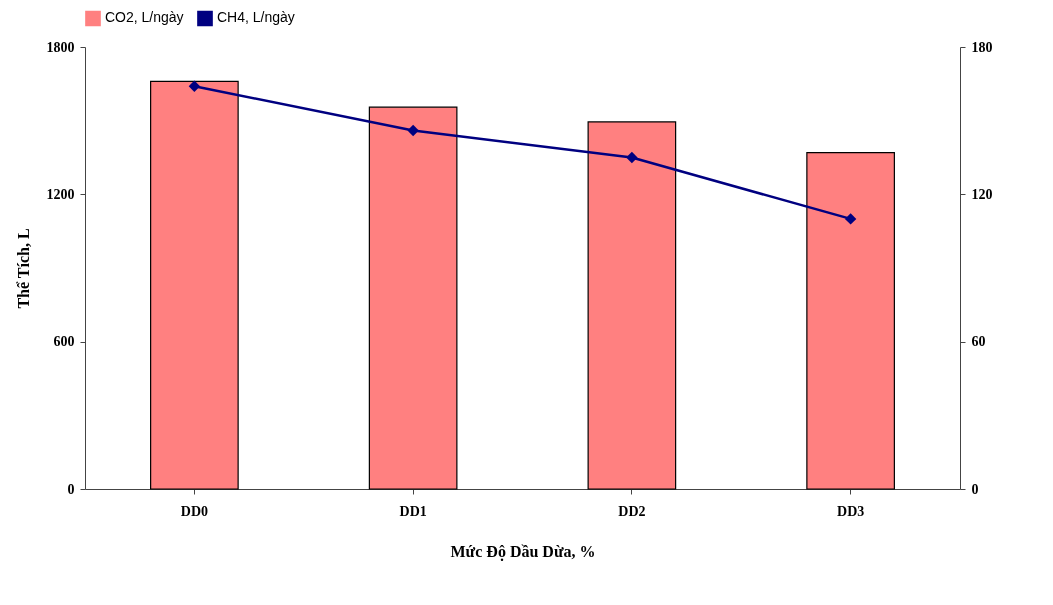  Describe the element at coordinates (851, 511) in the screenshot. I see `x-tick-label: DD3` at that location.